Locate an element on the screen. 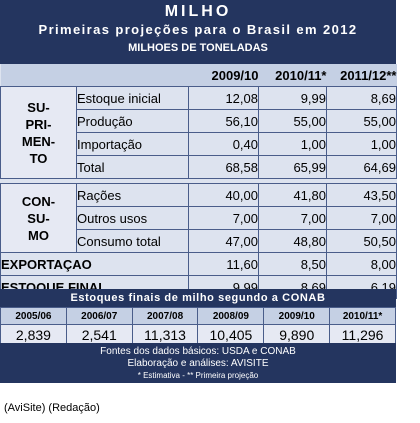 Image resolution: width=420 pixels, height=423 pixels. table-row: Importação 0,40 1,00 1,00 is located at coordinates (199, 144).